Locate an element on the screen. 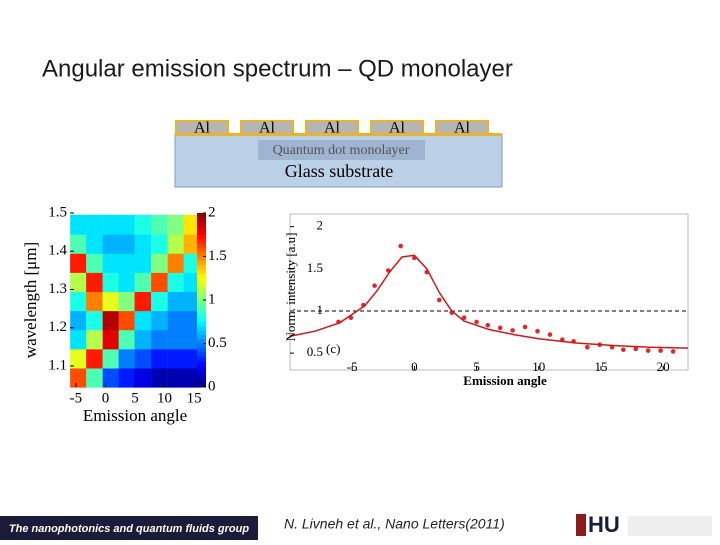 This screenshot has height=545, width=720. qd-layer is located at coordinates (338, 134).